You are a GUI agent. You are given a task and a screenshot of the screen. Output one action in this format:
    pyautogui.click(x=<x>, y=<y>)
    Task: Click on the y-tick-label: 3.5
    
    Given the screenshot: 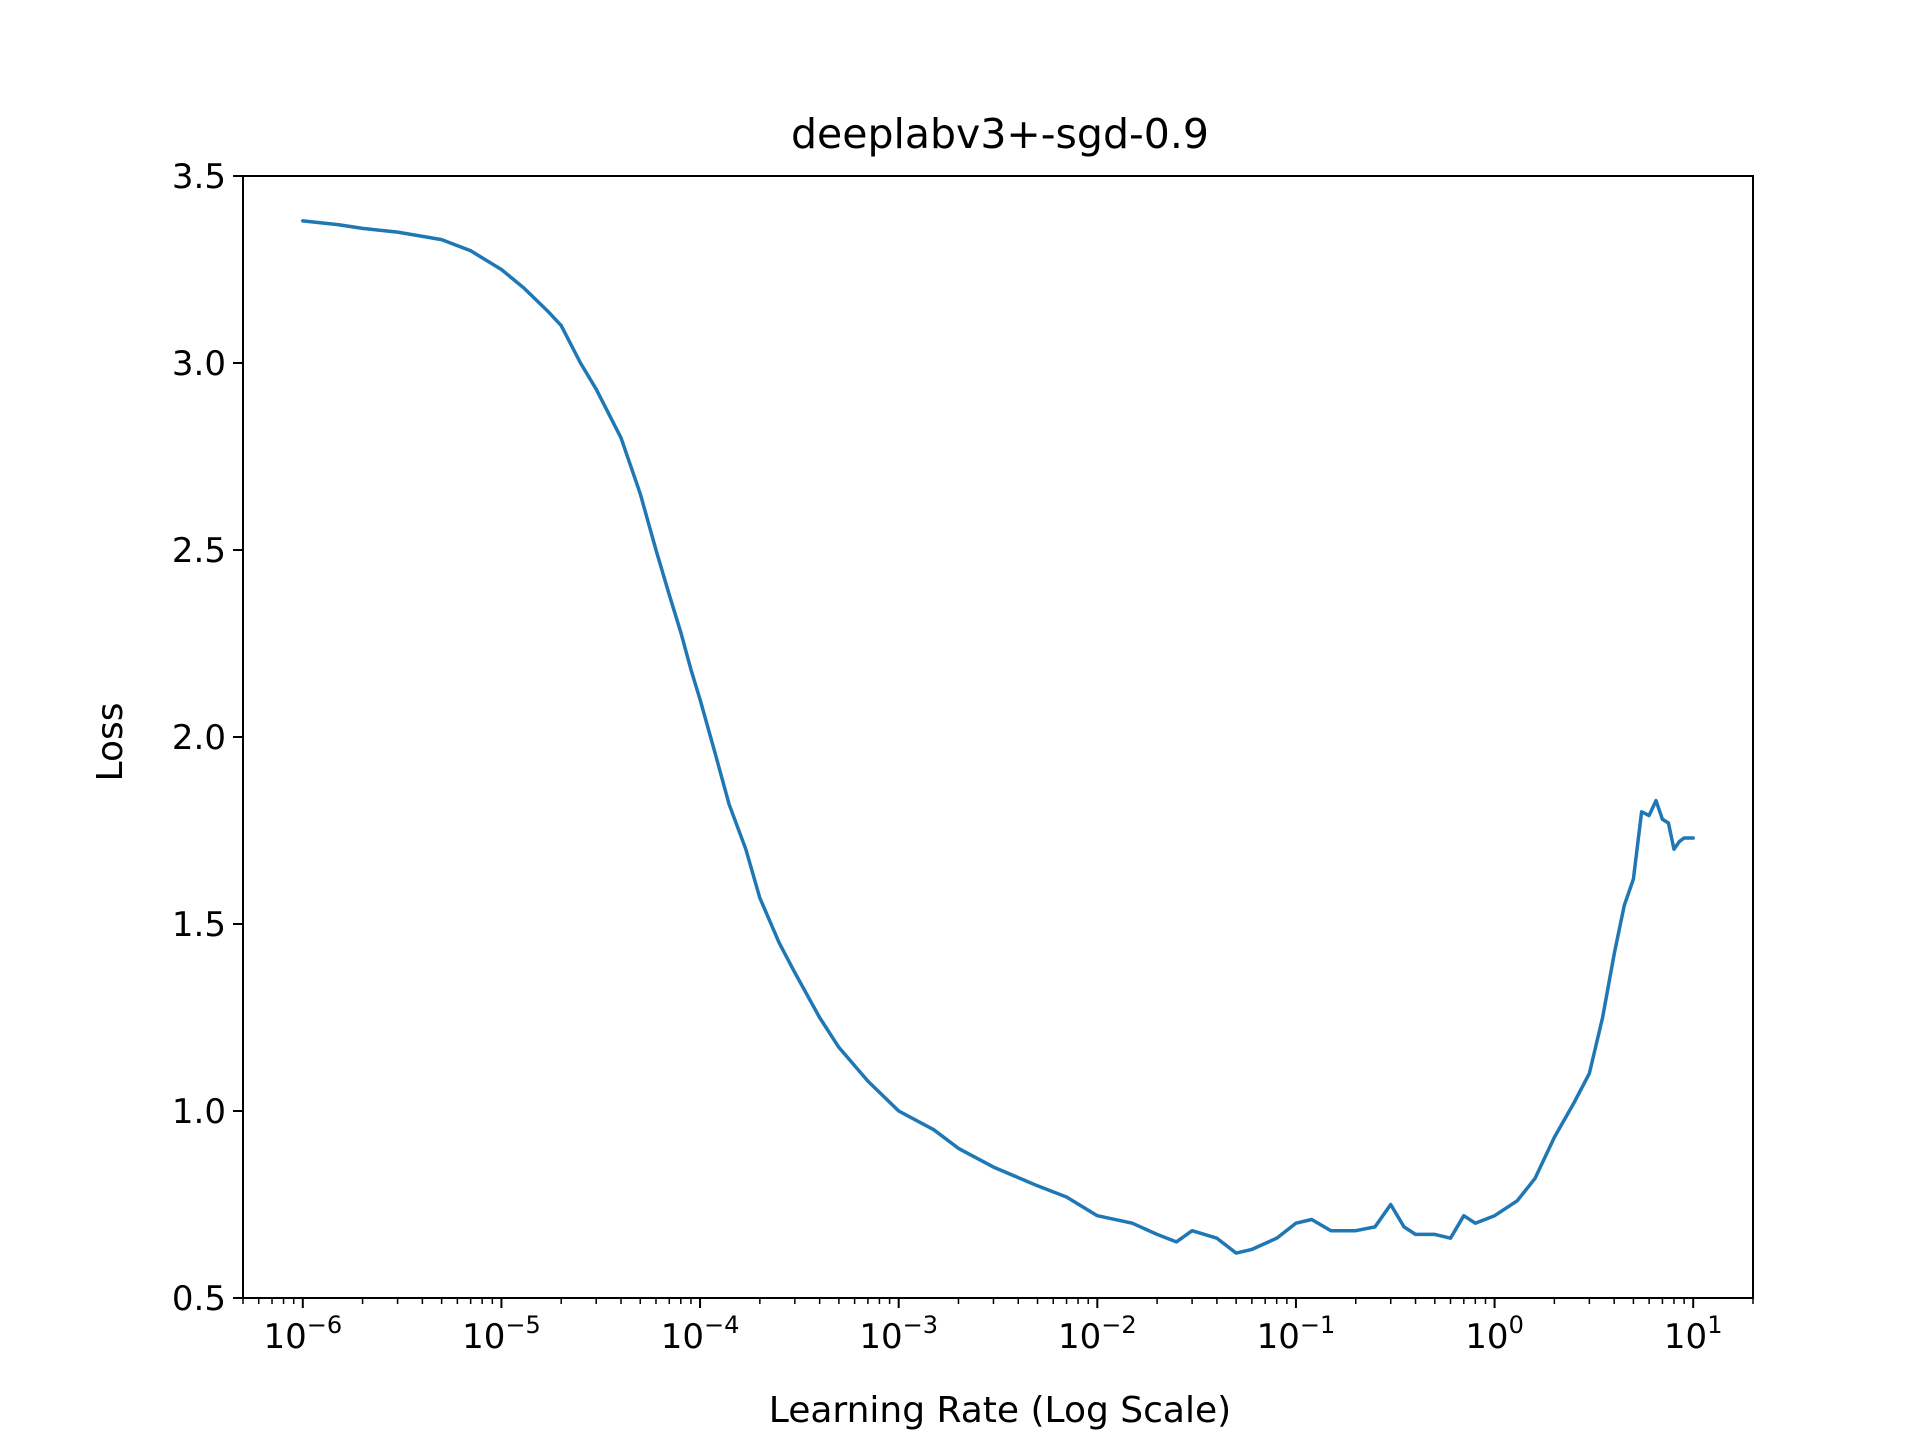 What is the action you would take?
    pyautogui.click(x=199, y=177)
    